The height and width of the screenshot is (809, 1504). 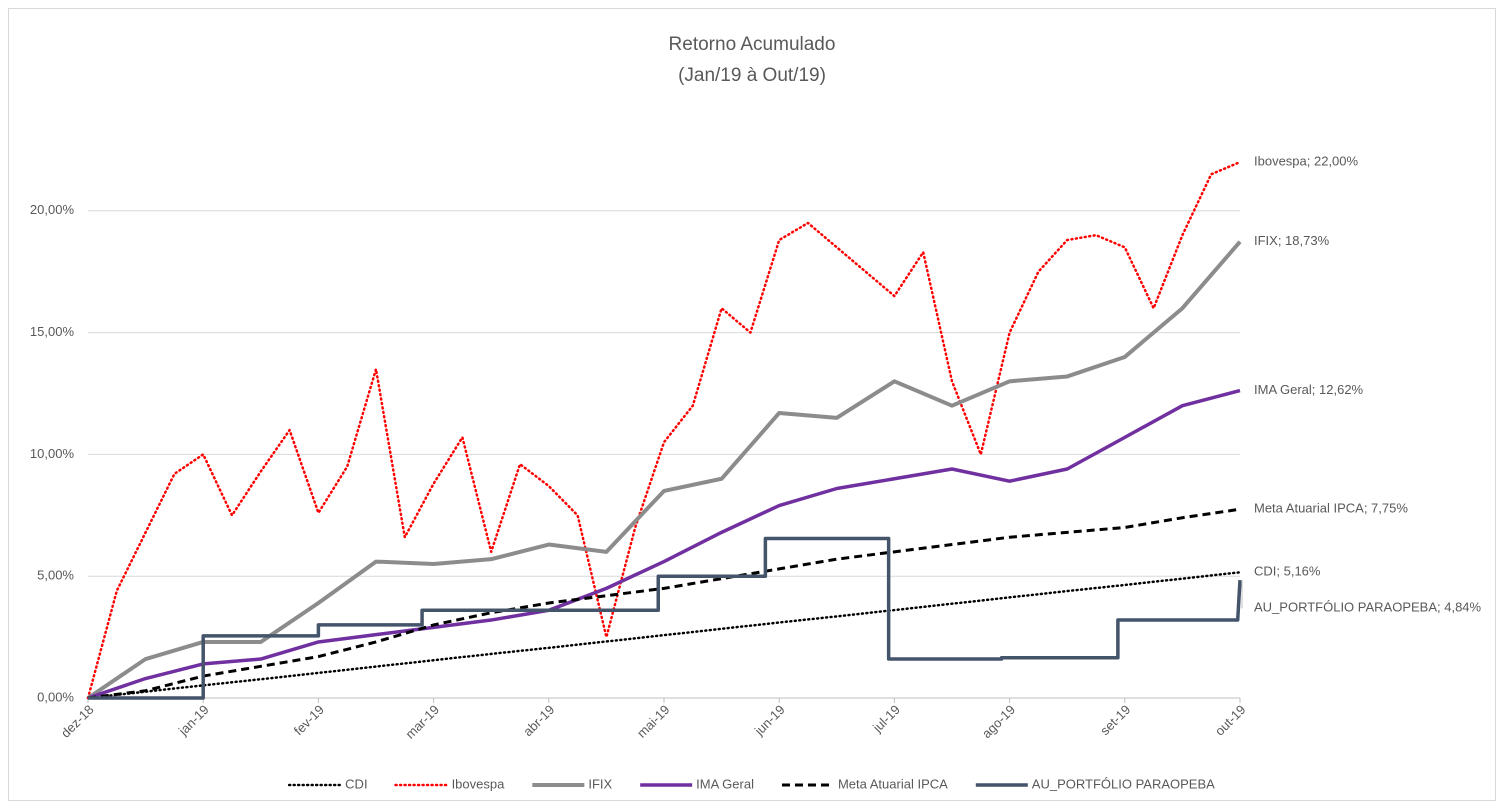 I want to click on legend-label: IFIX, so click(x=600, y=783).